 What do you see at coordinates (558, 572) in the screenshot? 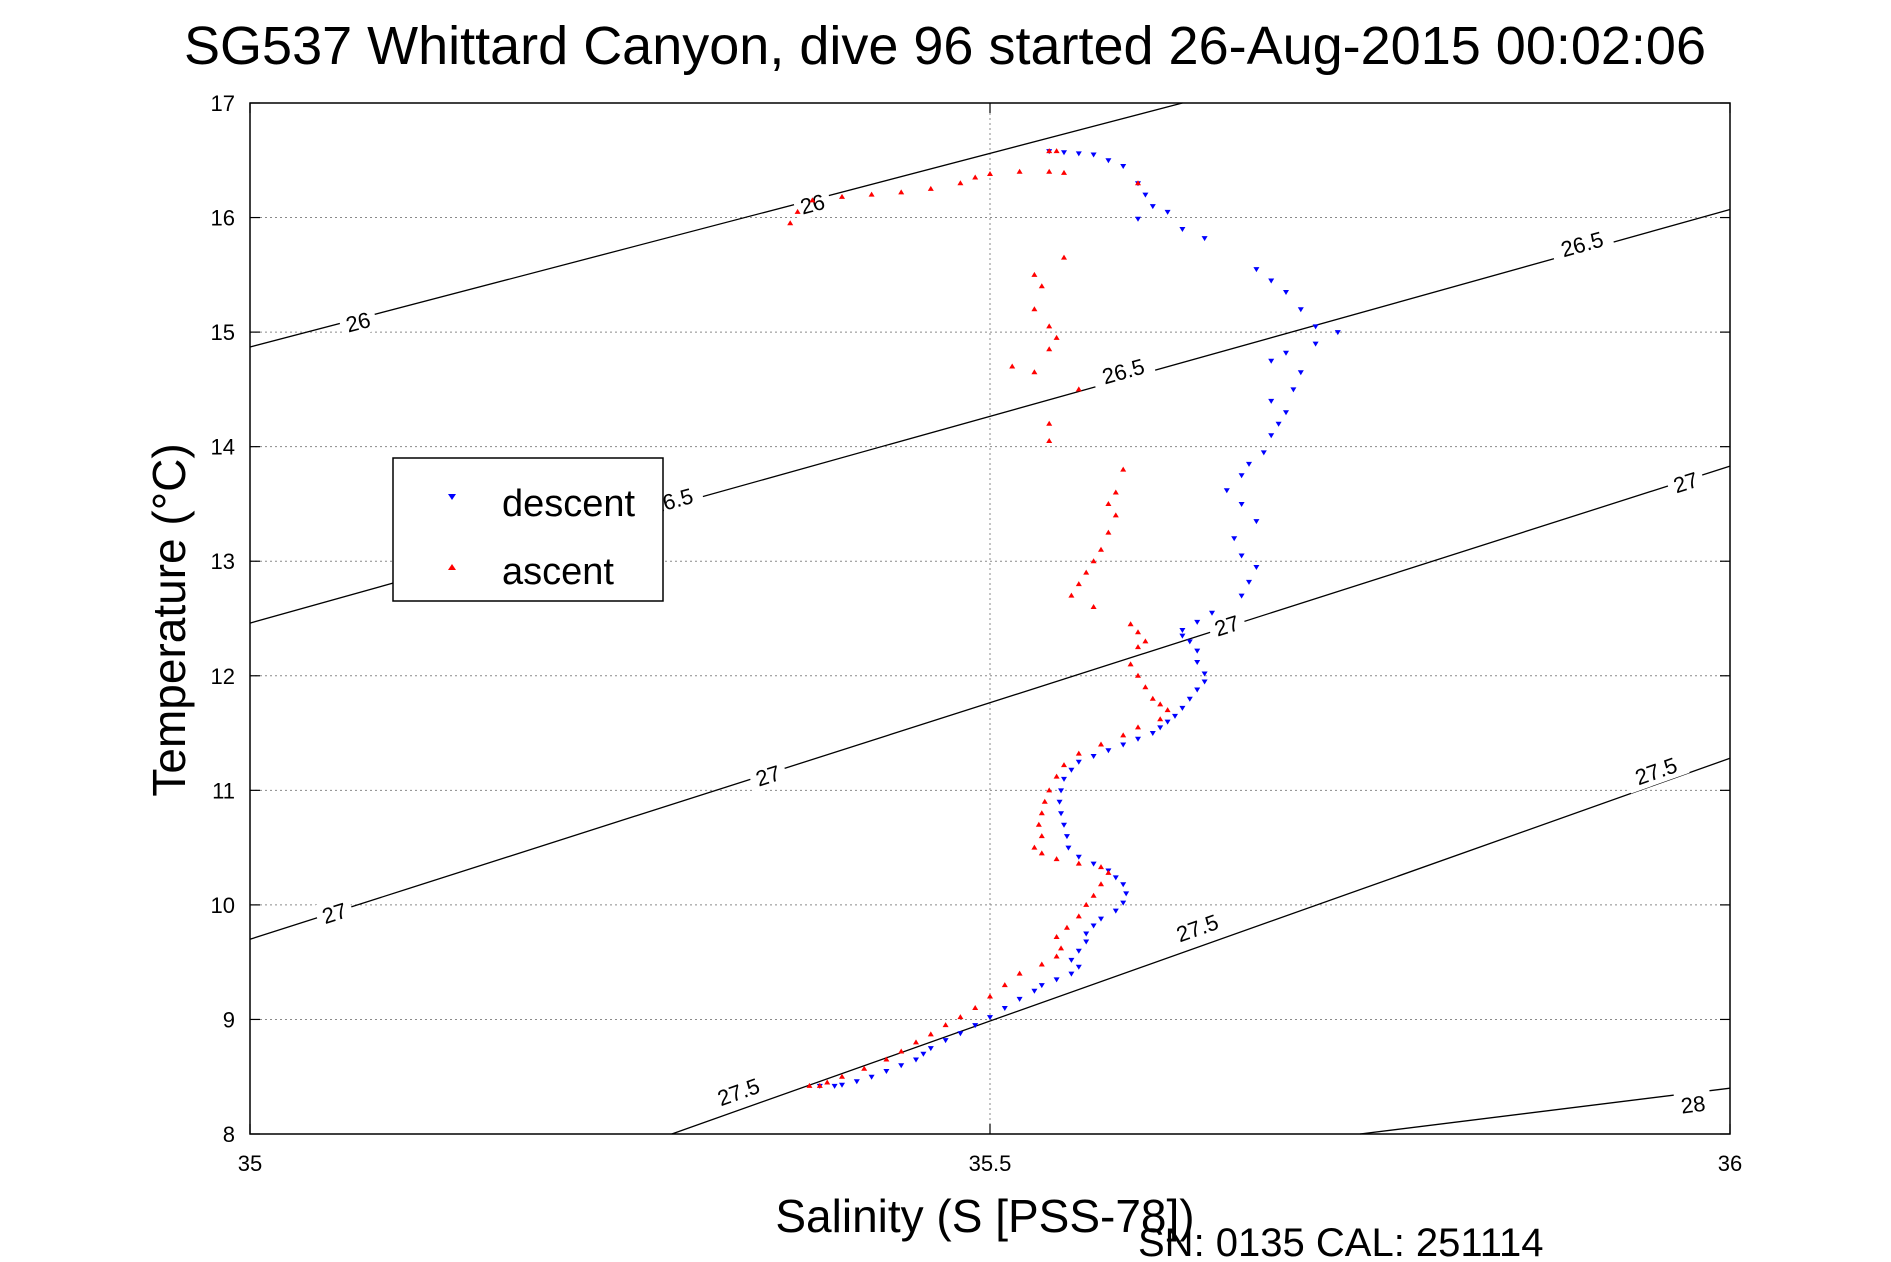
I see `legend-ascent-label: ascent` at bounding box center [558, 572].